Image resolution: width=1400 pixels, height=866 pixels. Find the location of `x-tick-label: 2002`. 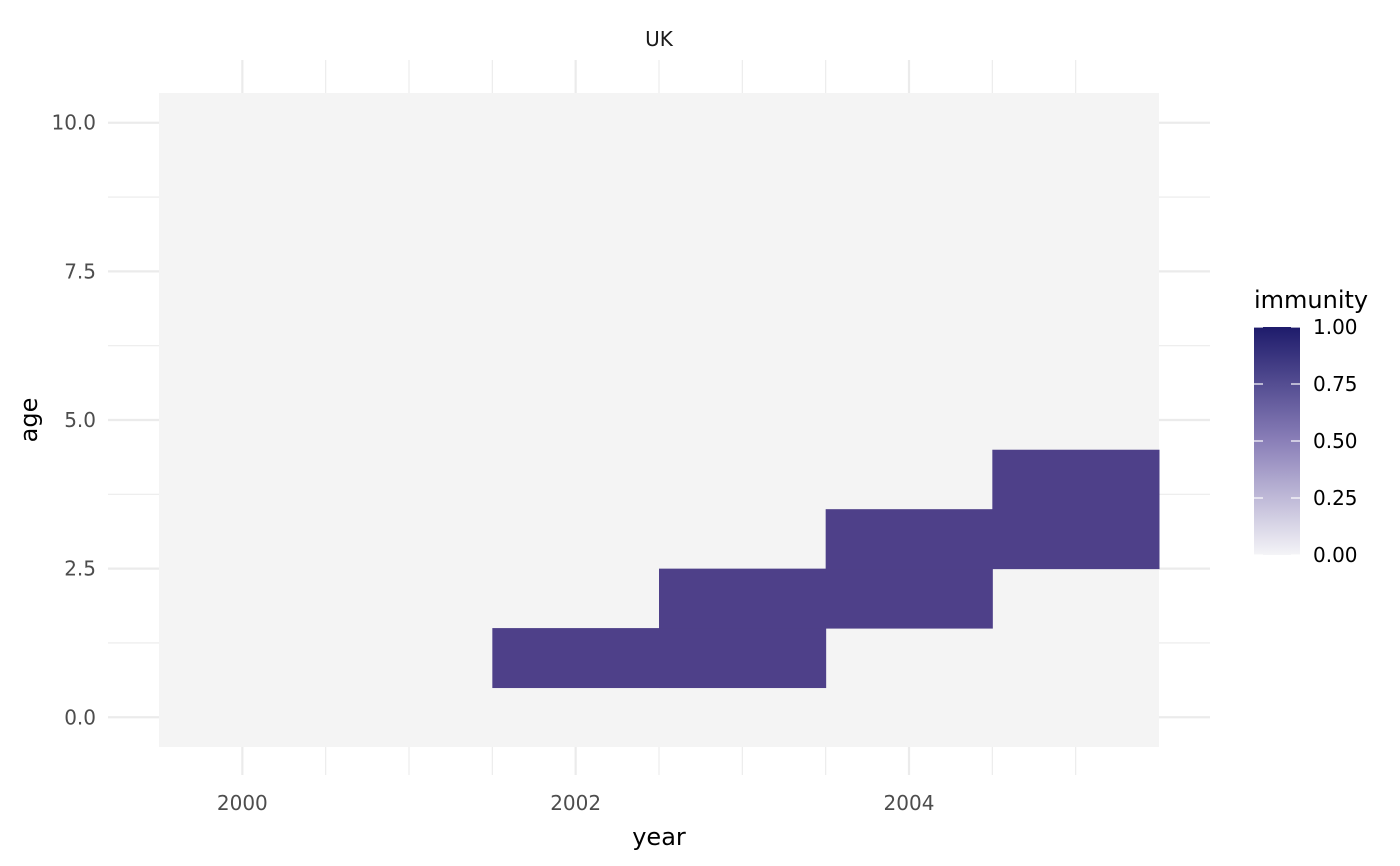

x-tick-label: 2002 is located at coordinates (575, 803).